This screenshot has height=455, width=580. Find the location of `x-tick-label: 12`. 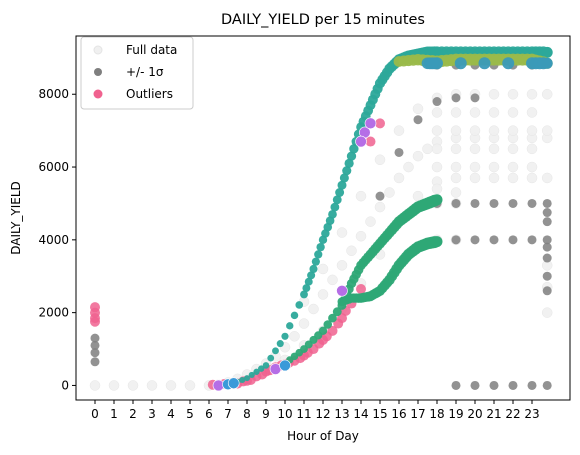

x-tick-label: 12 is located at coordinates (322, 414).